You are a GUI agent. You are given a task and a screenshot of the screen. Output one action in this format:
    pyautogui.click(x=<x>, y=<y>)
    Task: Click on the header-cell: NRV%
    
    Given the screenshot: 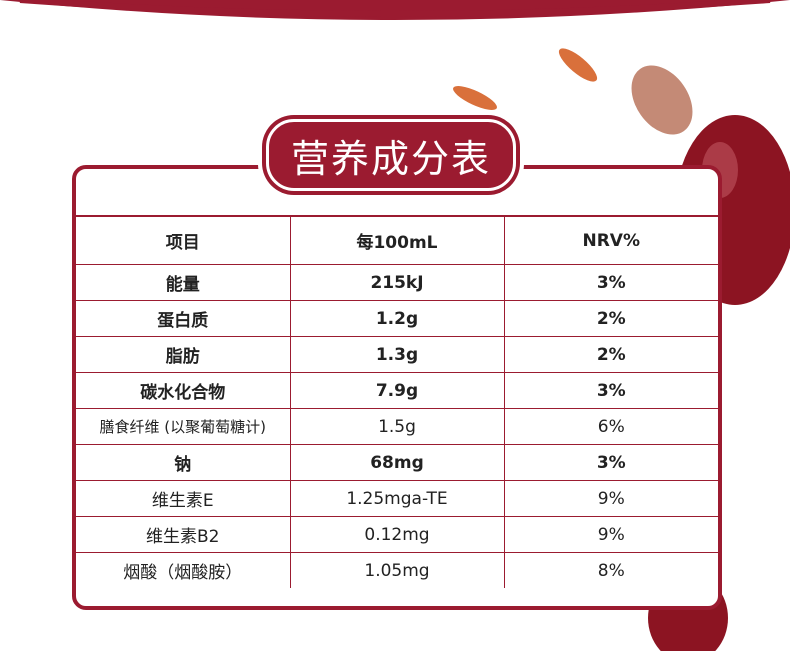 What is the action you would take?
    pyautogui.click(x=610, y=240)
    